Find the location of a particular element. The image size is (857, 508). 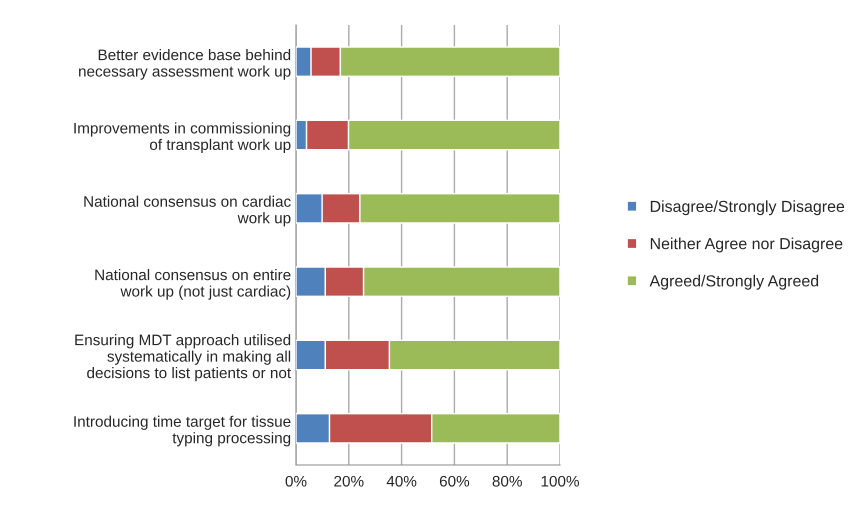

legend-label: Neither Agree nor Disagree is located at coordinates (746, 245).